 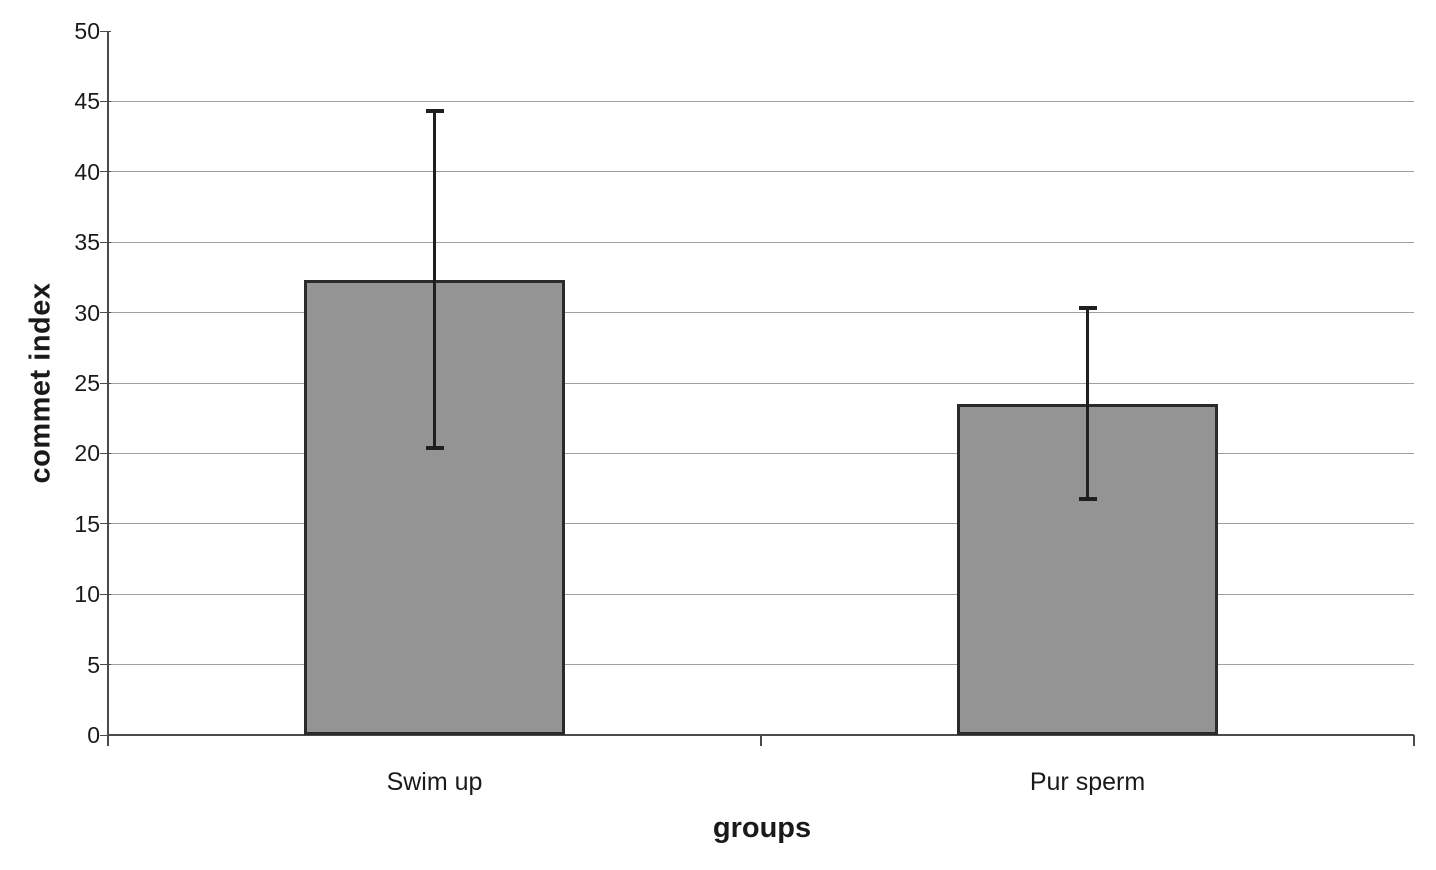 I want to click on y-tick-label: 35, so click(x=87, y=242).